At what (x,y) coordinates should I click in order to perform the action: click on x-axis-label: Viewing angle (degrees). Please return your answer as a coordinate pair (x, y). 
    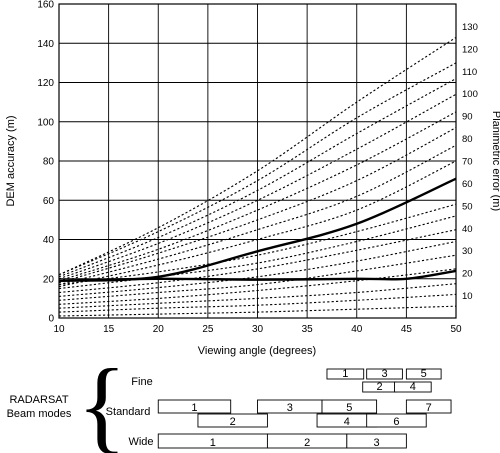
    Looking at the image, I should click on (257, 351).